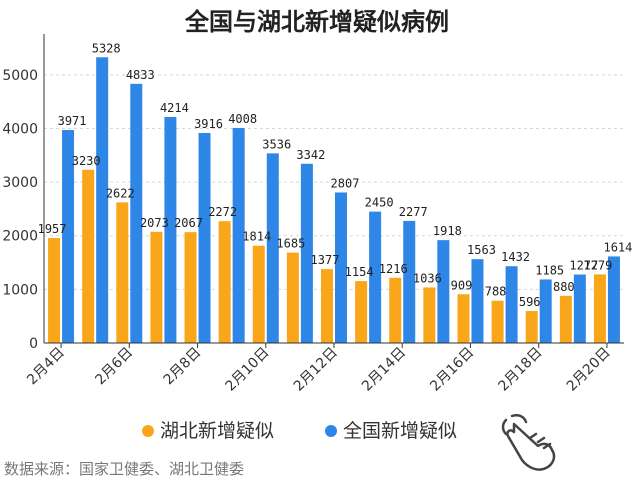 The height and width of the screenshot is (482, 634). I want to click on pointing-hand-icon, so click(528, 442).